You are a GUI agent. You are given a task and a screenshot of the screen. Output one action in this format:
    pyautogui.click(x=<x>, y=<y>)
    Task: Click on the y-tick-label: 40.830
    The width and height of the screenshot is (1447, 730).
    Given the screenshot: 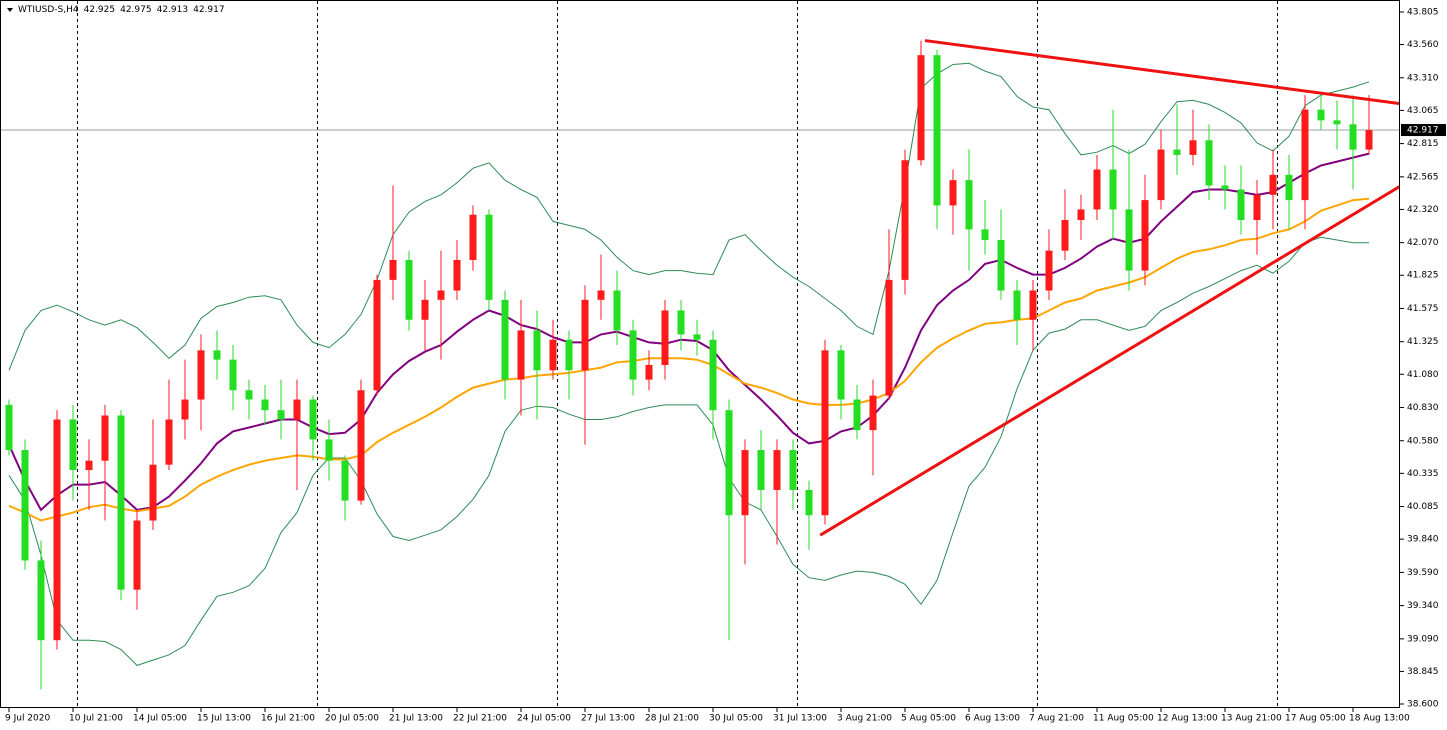 What is the action you would take?
    pyautogui.click(x=1423, y=408)
    